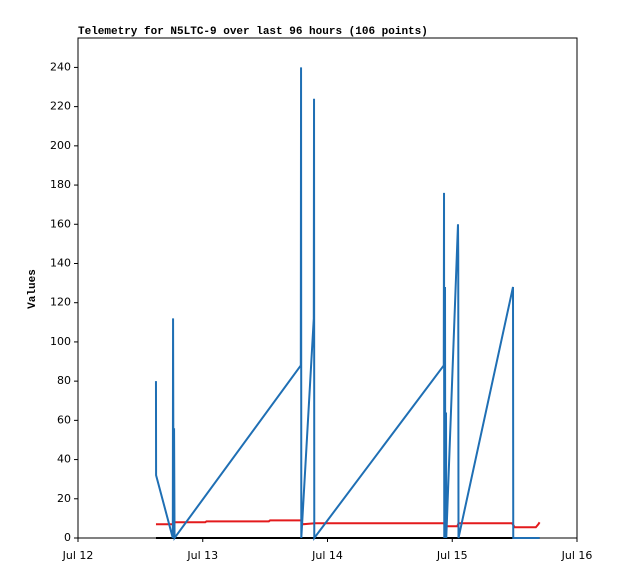 Image resolution: width=618 pixels, height=583 pixels. I want to click on x-tick-label: Jul 13, so click(202, 555).